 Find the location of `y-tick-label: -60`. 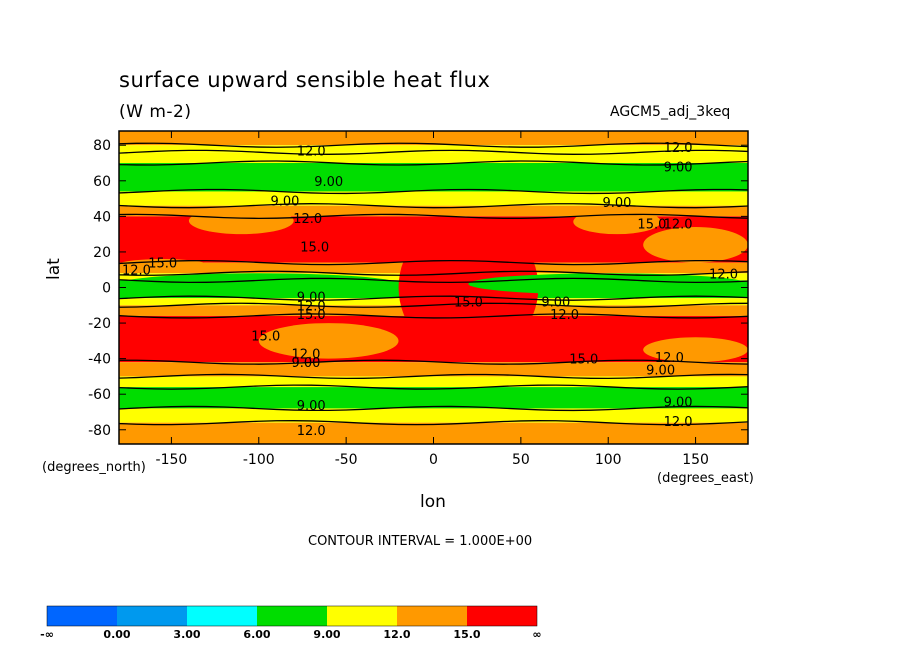

y-tick-label: -60 is located at coordinates (99, 395).